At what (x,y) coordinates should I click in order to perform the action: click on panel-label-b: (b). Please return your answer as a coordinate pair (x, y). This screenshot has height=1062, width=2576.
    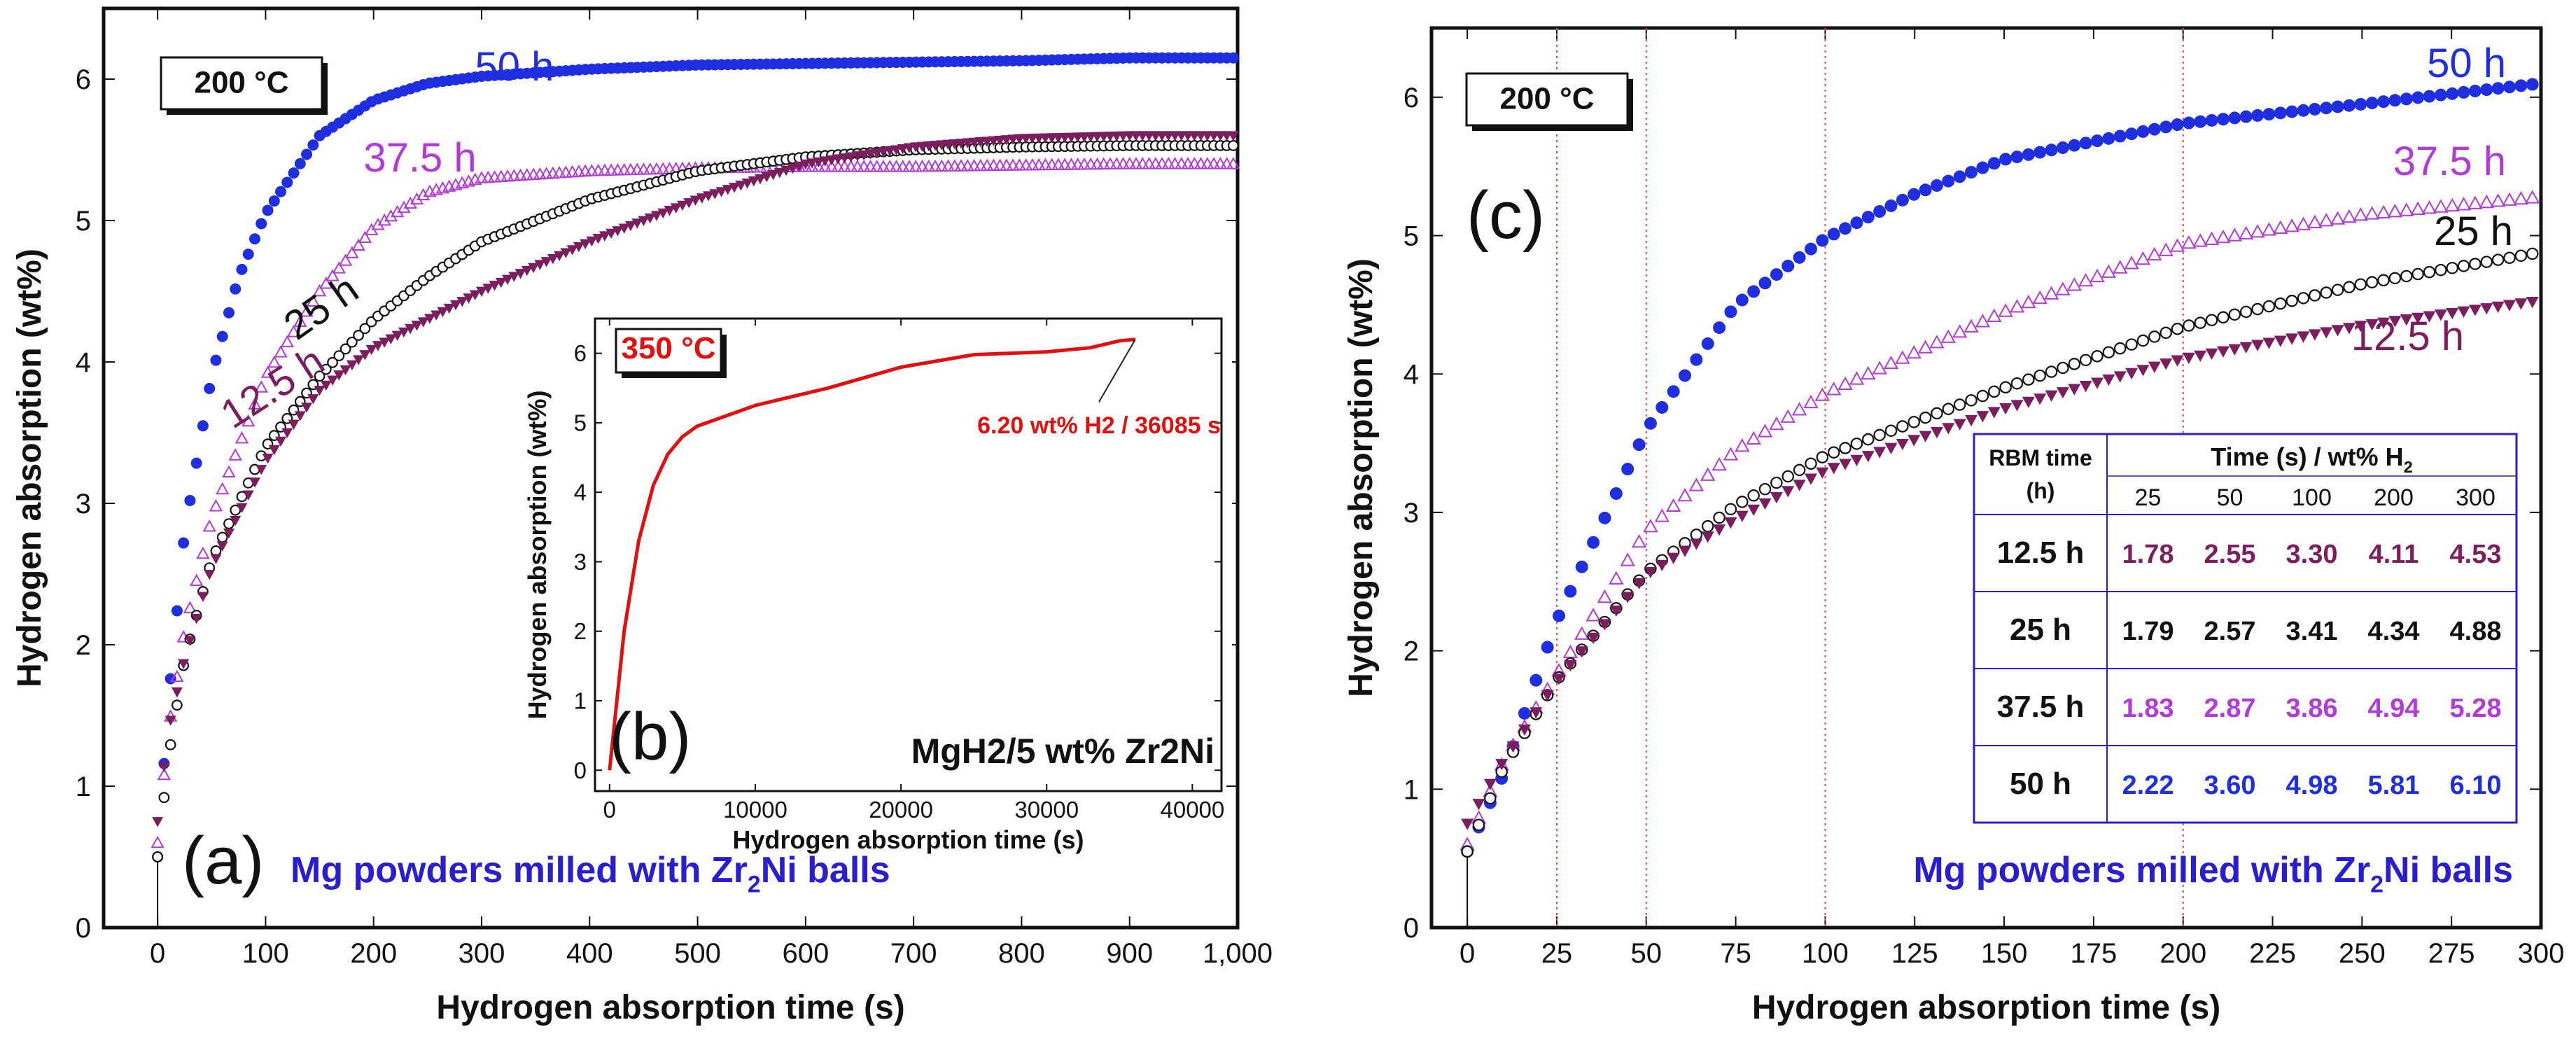
    Looking at the image, I should click on (650, 736).